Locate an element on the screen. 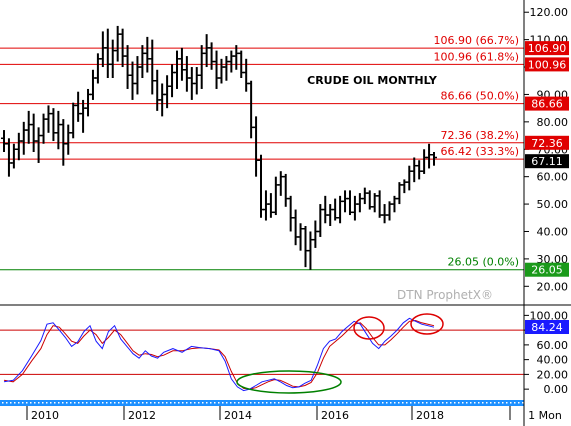 This screenshot has width=571, height=426. time-axis: 2010 2012 2014 2016 2018 1 Mon is located at coordinates (281, 411).